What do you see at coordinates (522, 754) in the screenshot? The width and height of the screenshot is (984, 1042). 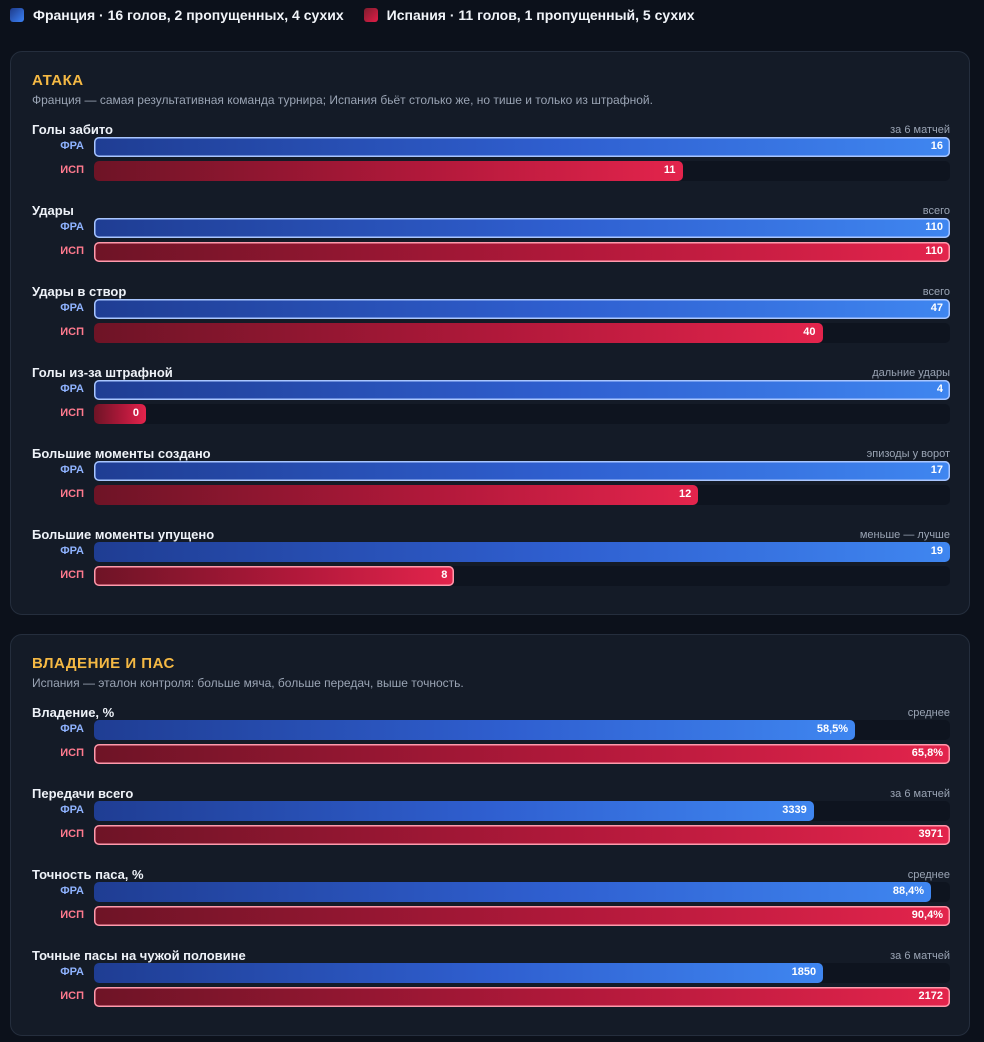 I see `esp-bar-track: 65,8%` at bounding box center [522, 754].